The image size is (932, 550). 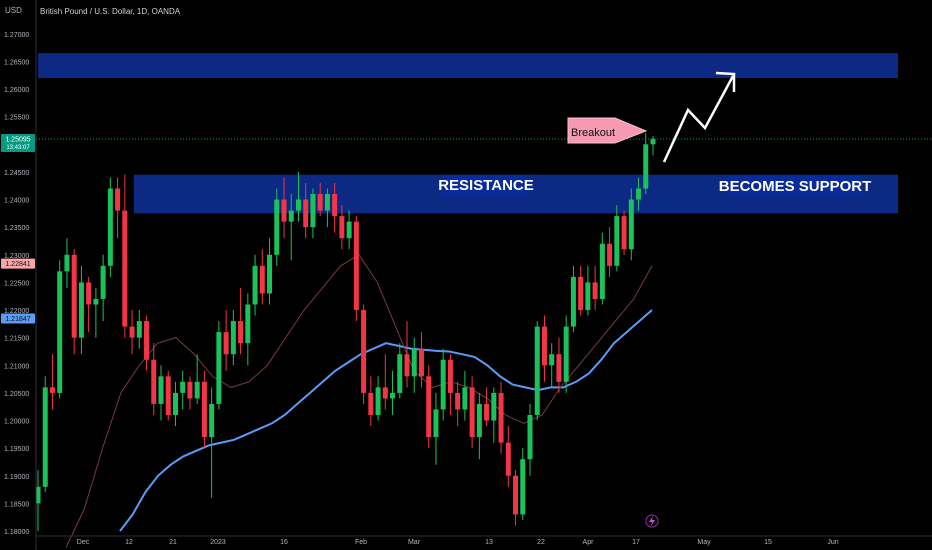 What do you see at coordinates (468, 66) in the screenshot?
I see `target-zone` at bounding box center [468, 66].